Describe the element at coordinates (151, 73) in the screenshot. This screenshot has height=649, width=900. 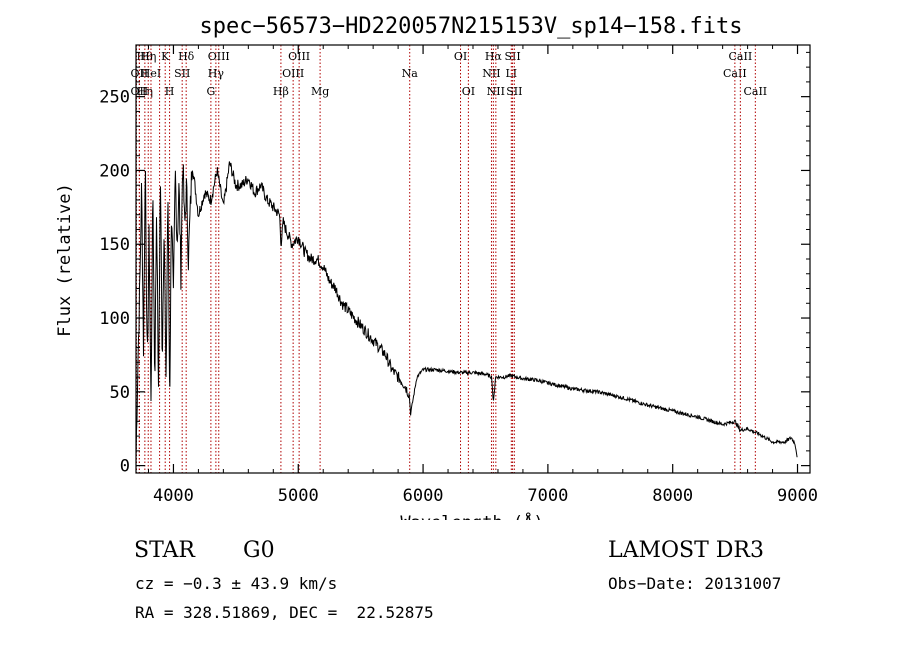
I see `spectral-line-label: HeI` at that location.